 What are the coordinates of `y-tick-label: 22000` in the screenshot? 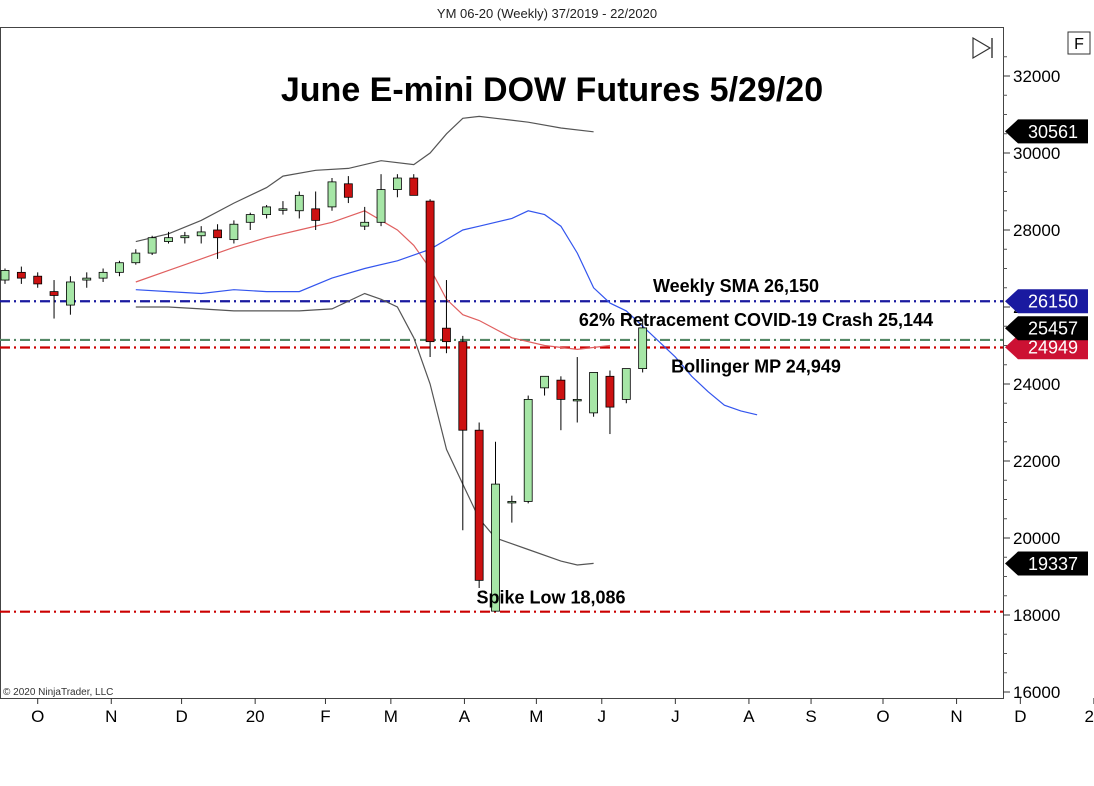 It's located at (1036, 461).